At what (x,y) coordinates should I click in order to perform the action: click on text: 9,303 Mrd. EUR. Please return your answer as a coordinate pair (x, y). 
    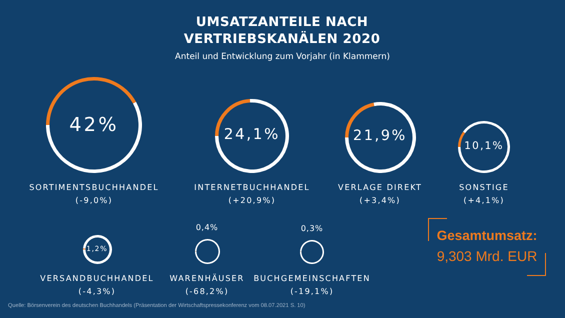
    Looking at the image, I should click on (487, 256).